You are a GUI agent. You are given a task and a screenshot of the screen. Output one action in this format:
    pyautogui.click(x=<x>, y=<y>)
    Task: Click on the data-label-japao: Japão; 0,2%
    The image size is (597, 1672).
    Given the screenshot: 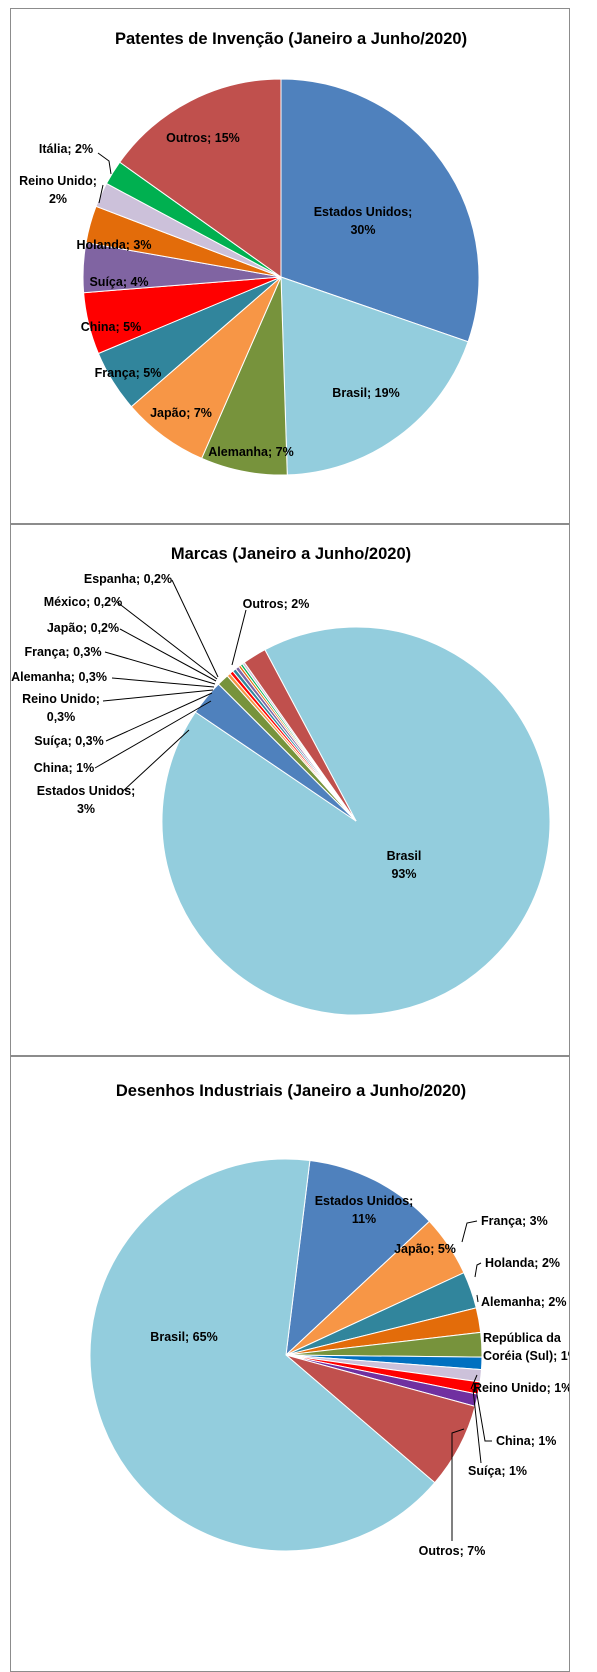 What is the action you would take?
    pyautogui.click(x=83, y=628)
    